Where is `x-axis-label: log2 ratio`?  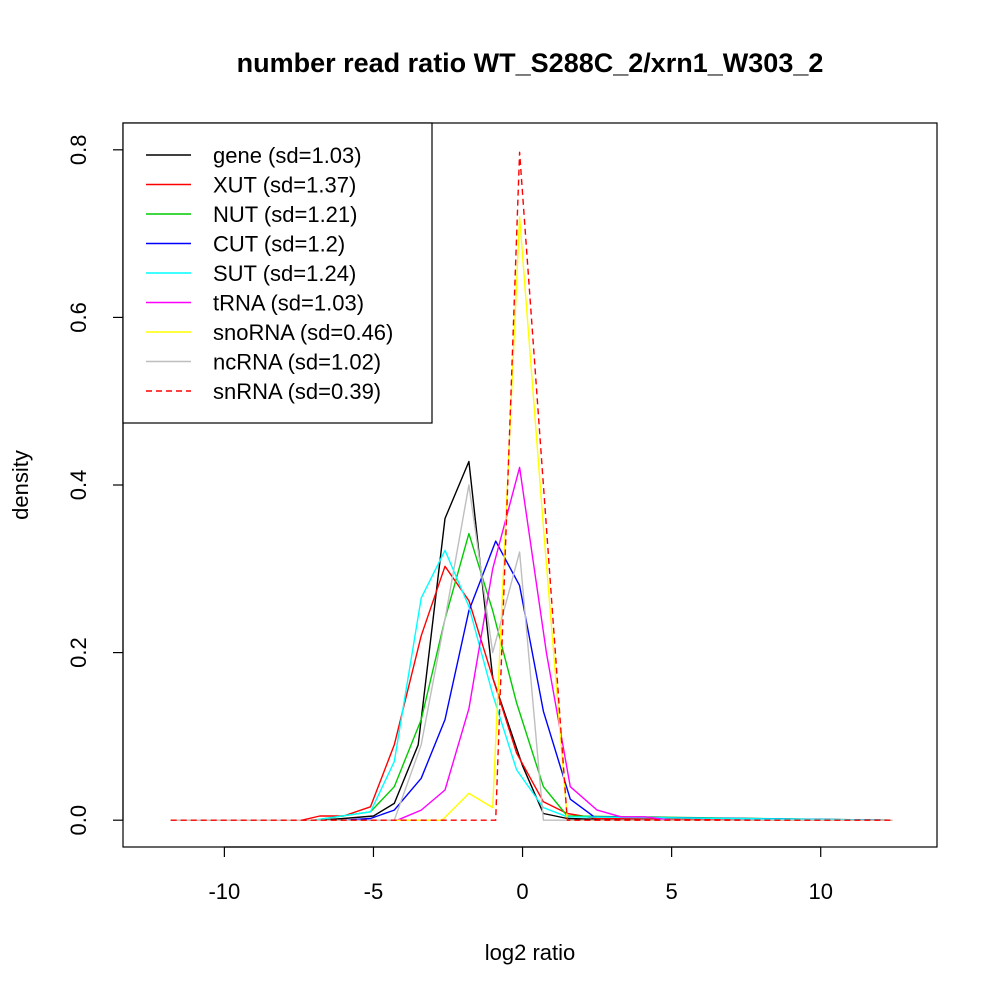
x-axis-label: log2 ratio is located at coordinates (530, 952).